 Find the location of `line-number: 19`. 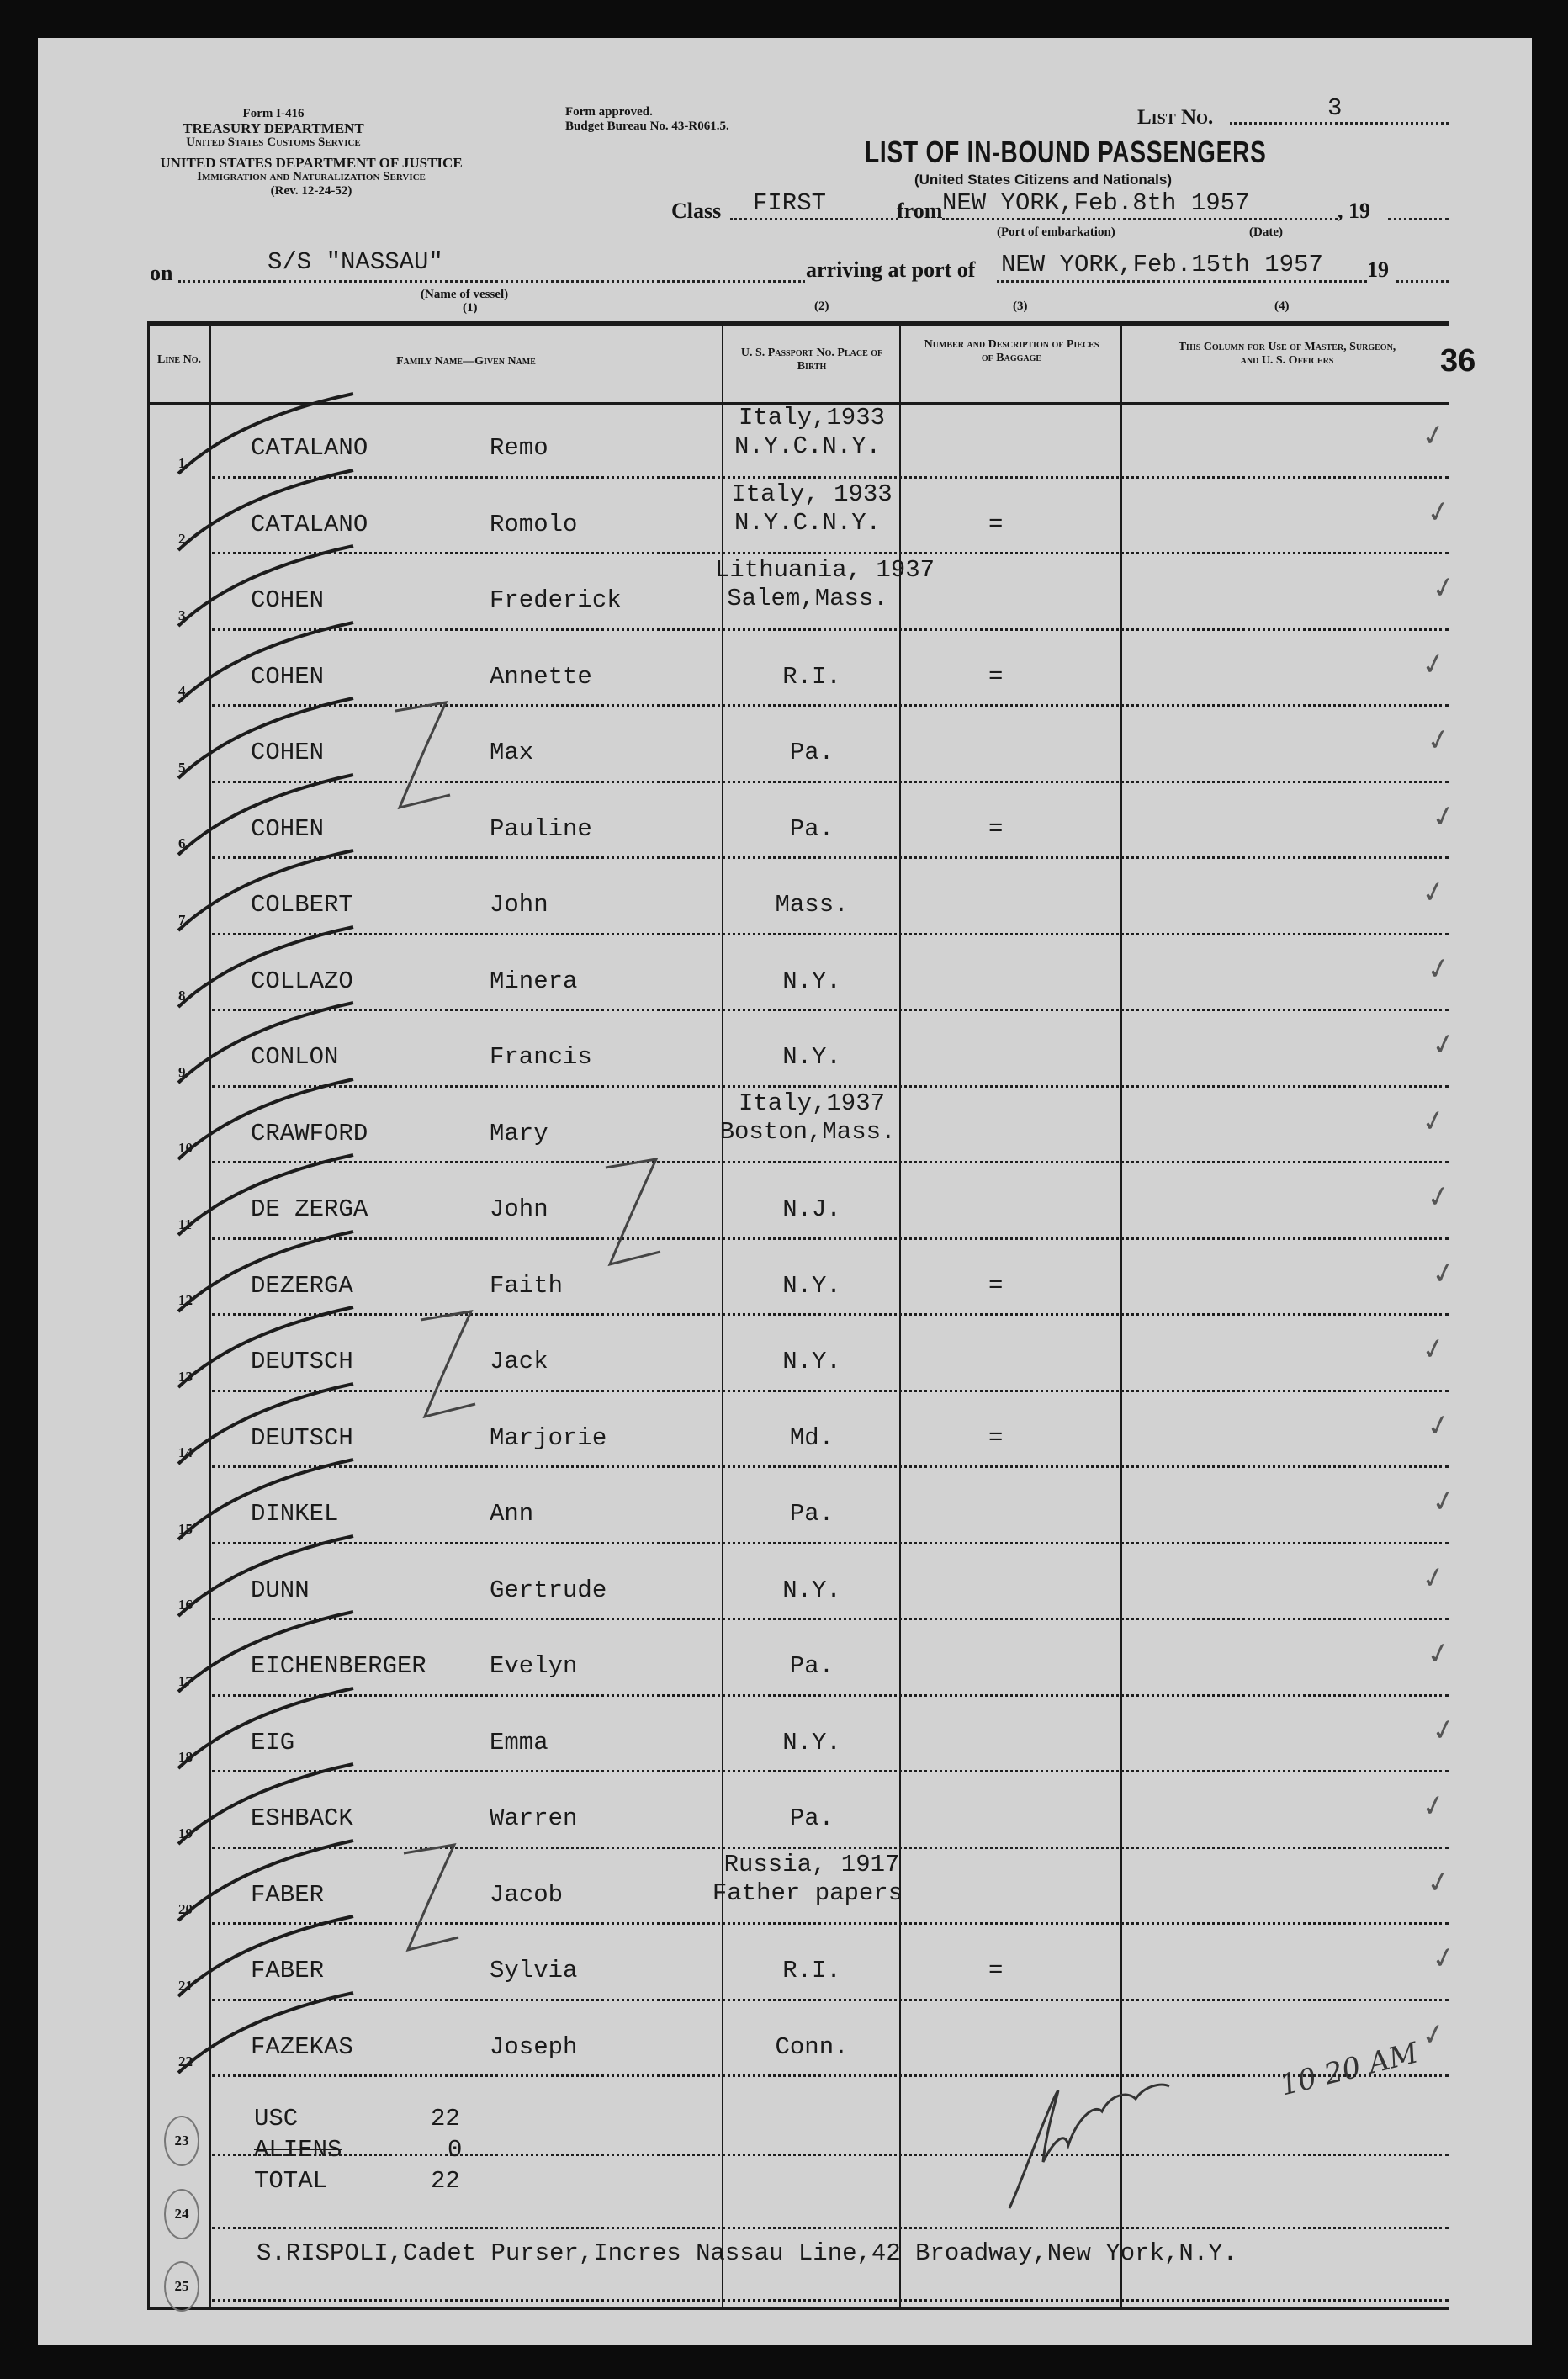

line-number: 19 is located at coordinates (185, 1833).